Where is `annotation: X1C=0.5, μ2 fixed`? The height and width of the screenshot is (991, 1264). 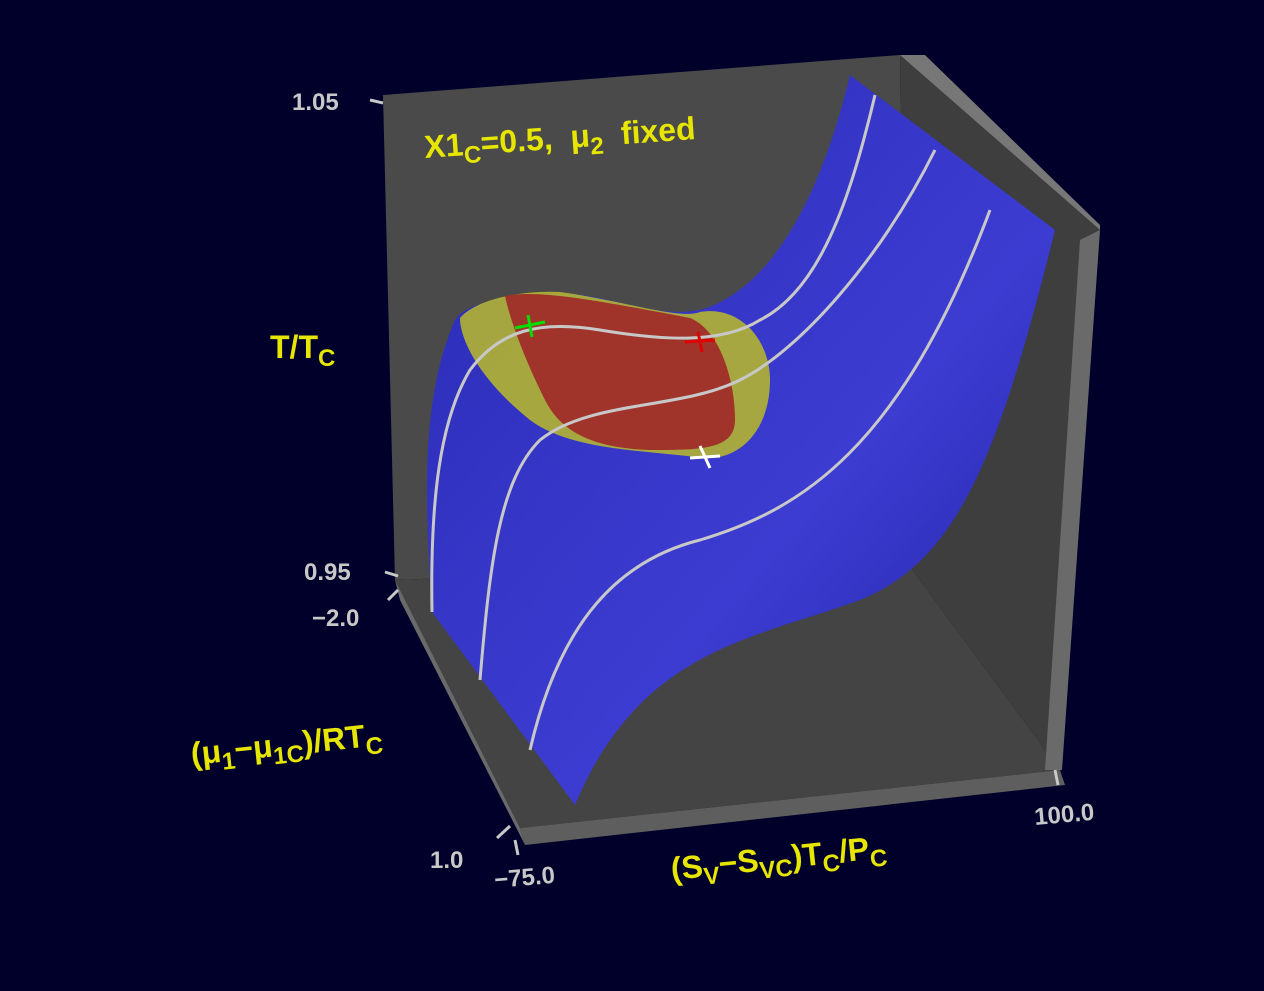
annotation: X1C=0.5, μ2 fixed is located at coordinates (560, 141).